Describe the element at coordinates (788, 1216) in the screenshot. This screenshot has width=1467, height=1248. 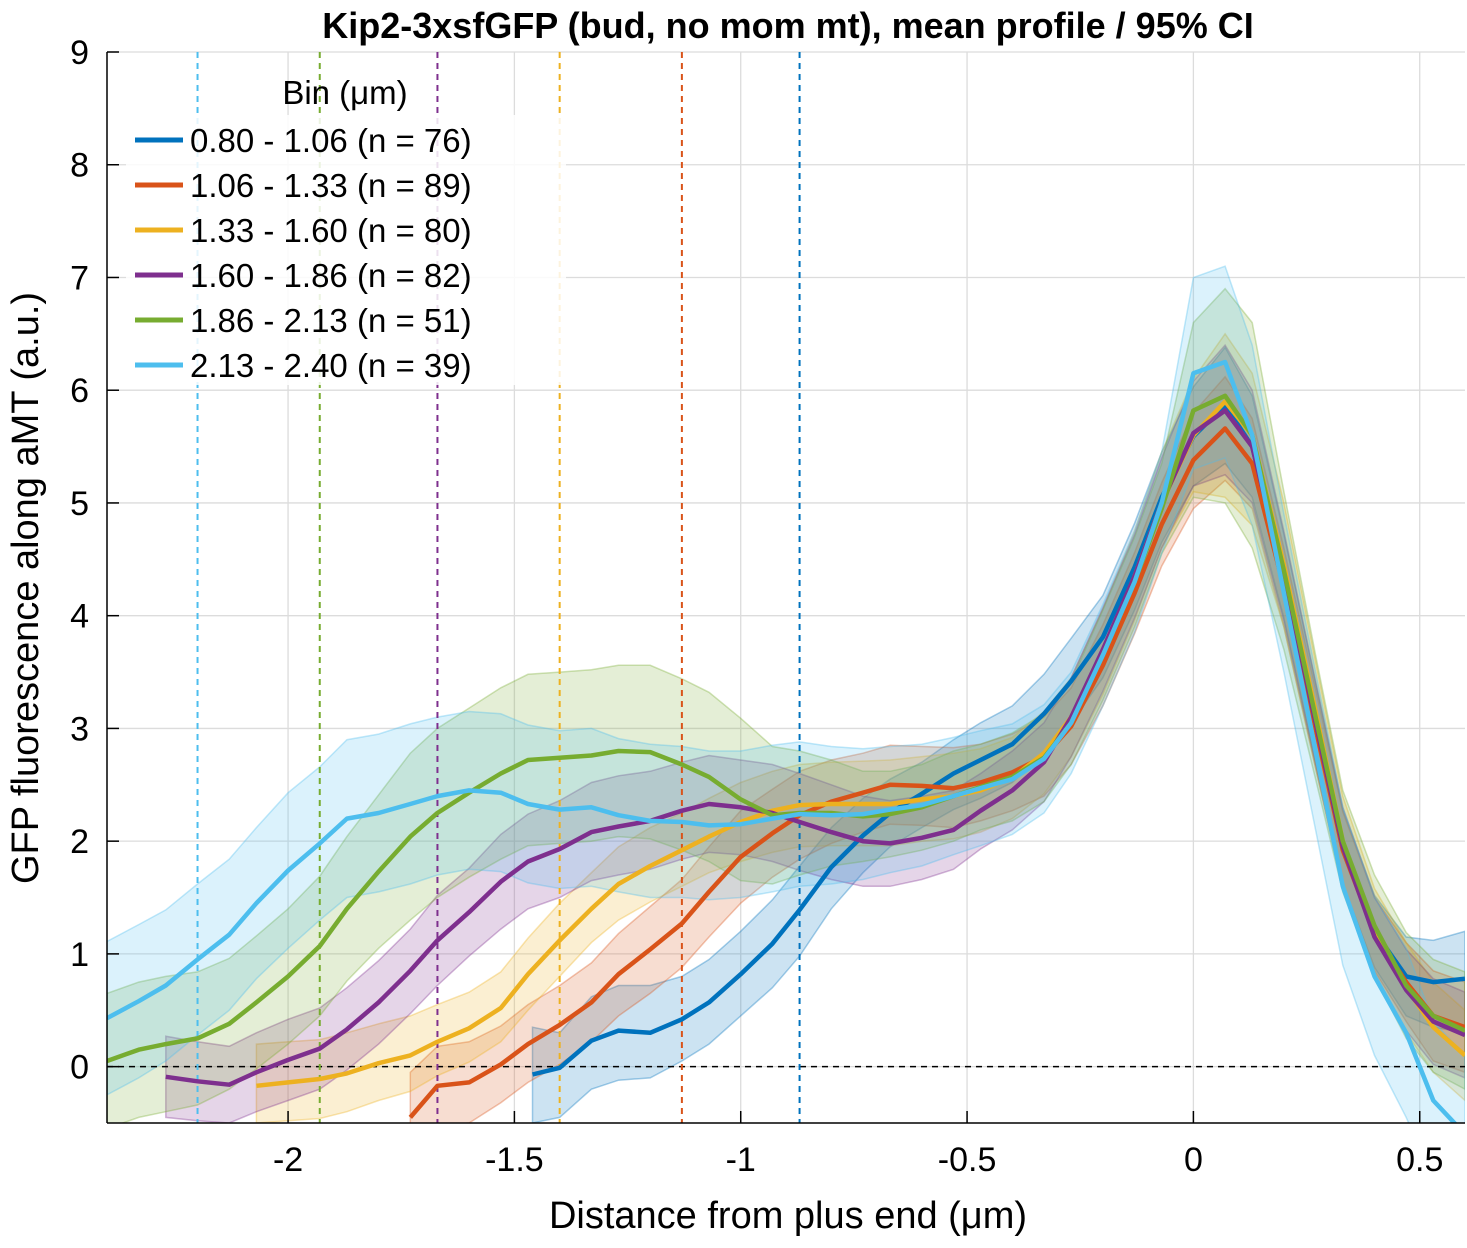
I see `x-axis-label: Distance from plus end (μm)` at that location.